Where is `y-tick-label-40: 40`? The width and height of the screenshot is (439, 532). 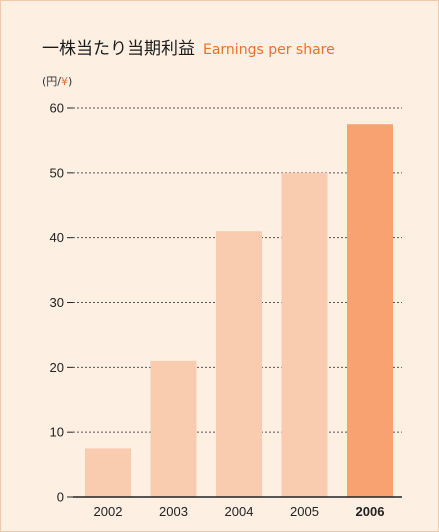
y-tick-label-40: 40 is located at coordinates (57, 237).